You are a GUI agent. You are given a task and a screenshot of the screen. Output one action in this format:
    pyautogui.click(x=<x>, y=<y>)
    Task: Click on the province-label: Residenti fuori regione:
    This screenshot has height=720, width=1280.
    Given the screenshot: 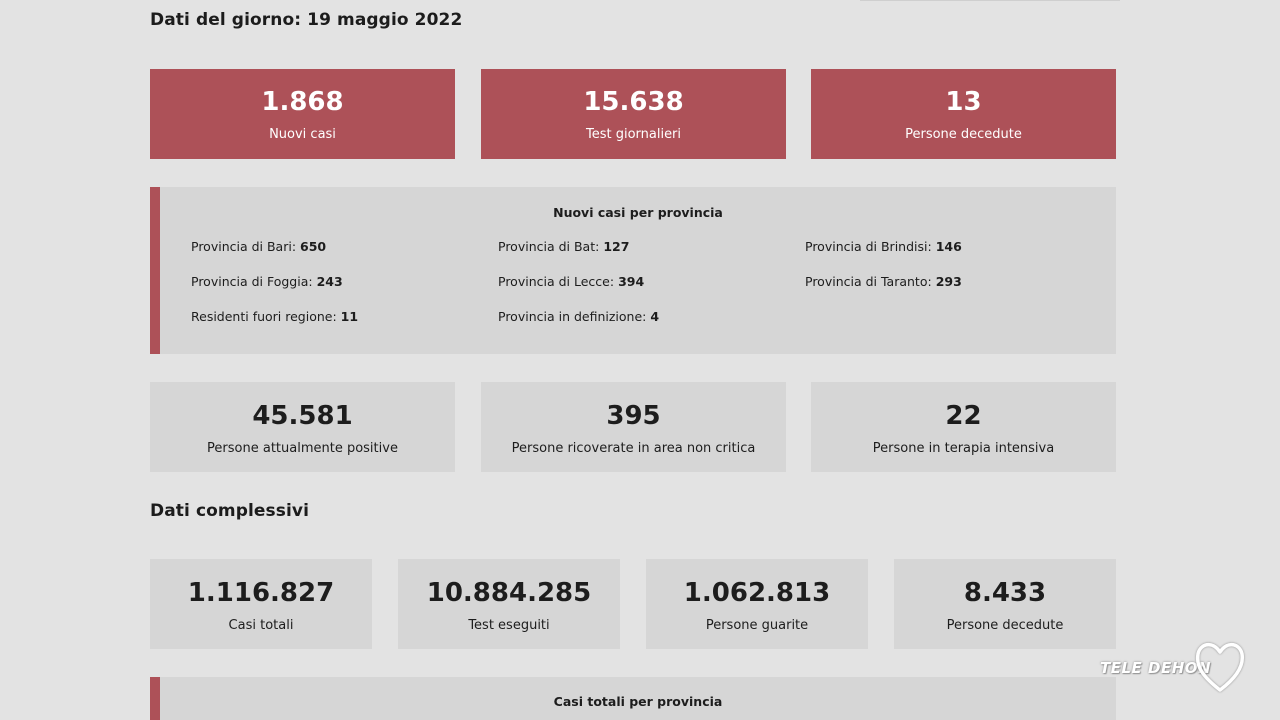 What is the action you would take?
    pyautogui.click(x=264, y=316)
    